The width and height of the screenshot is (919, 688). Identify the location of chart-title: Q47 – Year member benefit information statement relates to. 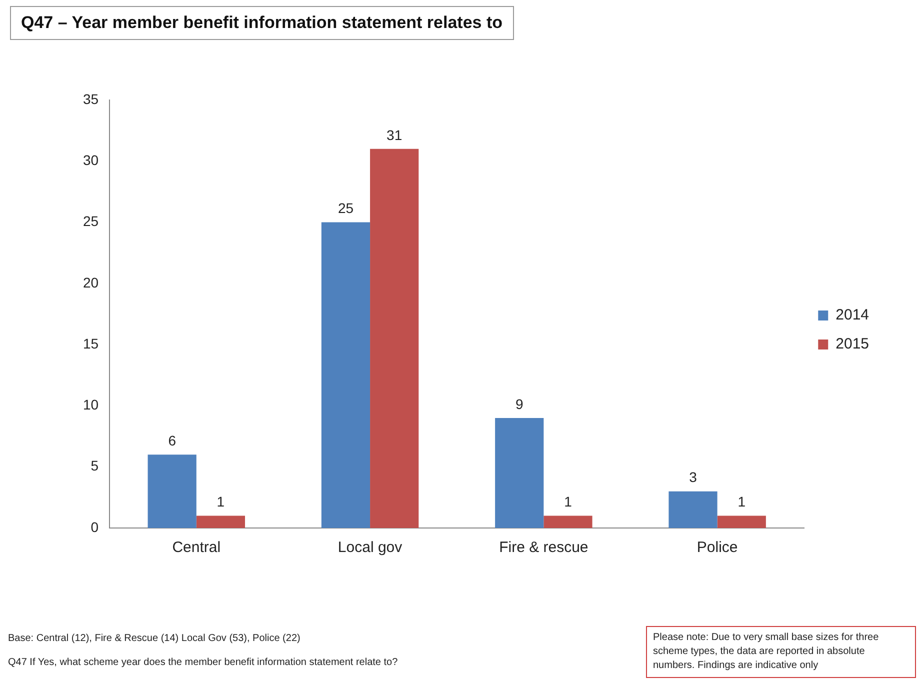
(262, 23).